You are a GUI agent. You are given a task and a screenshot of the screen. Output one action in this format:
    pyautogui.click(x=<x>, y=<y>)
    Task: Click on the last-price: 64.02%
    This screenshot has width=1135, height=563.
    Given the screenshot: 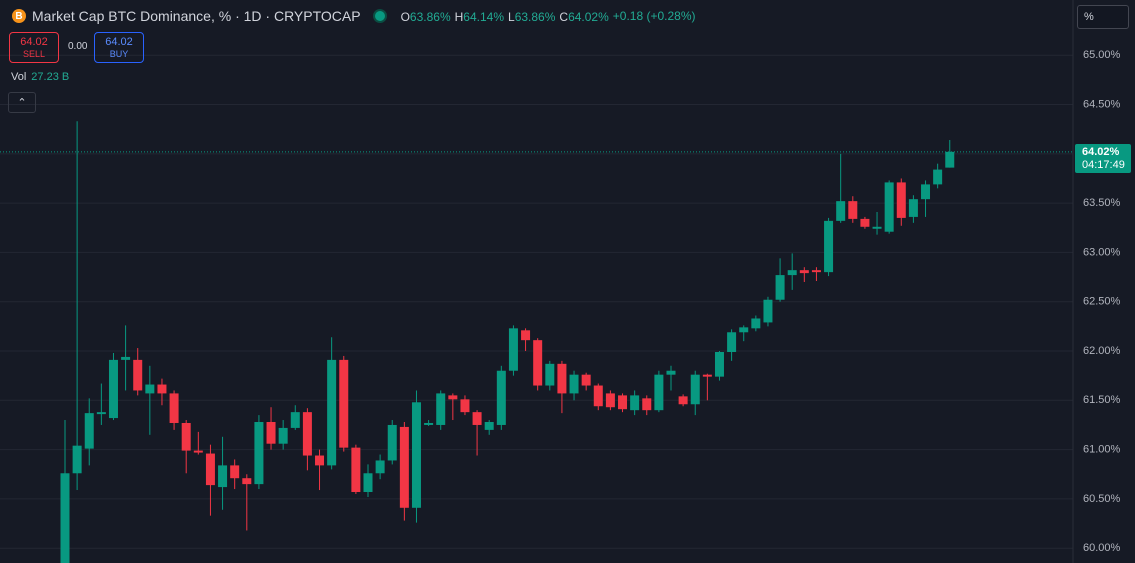 What is the action you would take?
    pyautogui.click(x=1101, y=151)
    